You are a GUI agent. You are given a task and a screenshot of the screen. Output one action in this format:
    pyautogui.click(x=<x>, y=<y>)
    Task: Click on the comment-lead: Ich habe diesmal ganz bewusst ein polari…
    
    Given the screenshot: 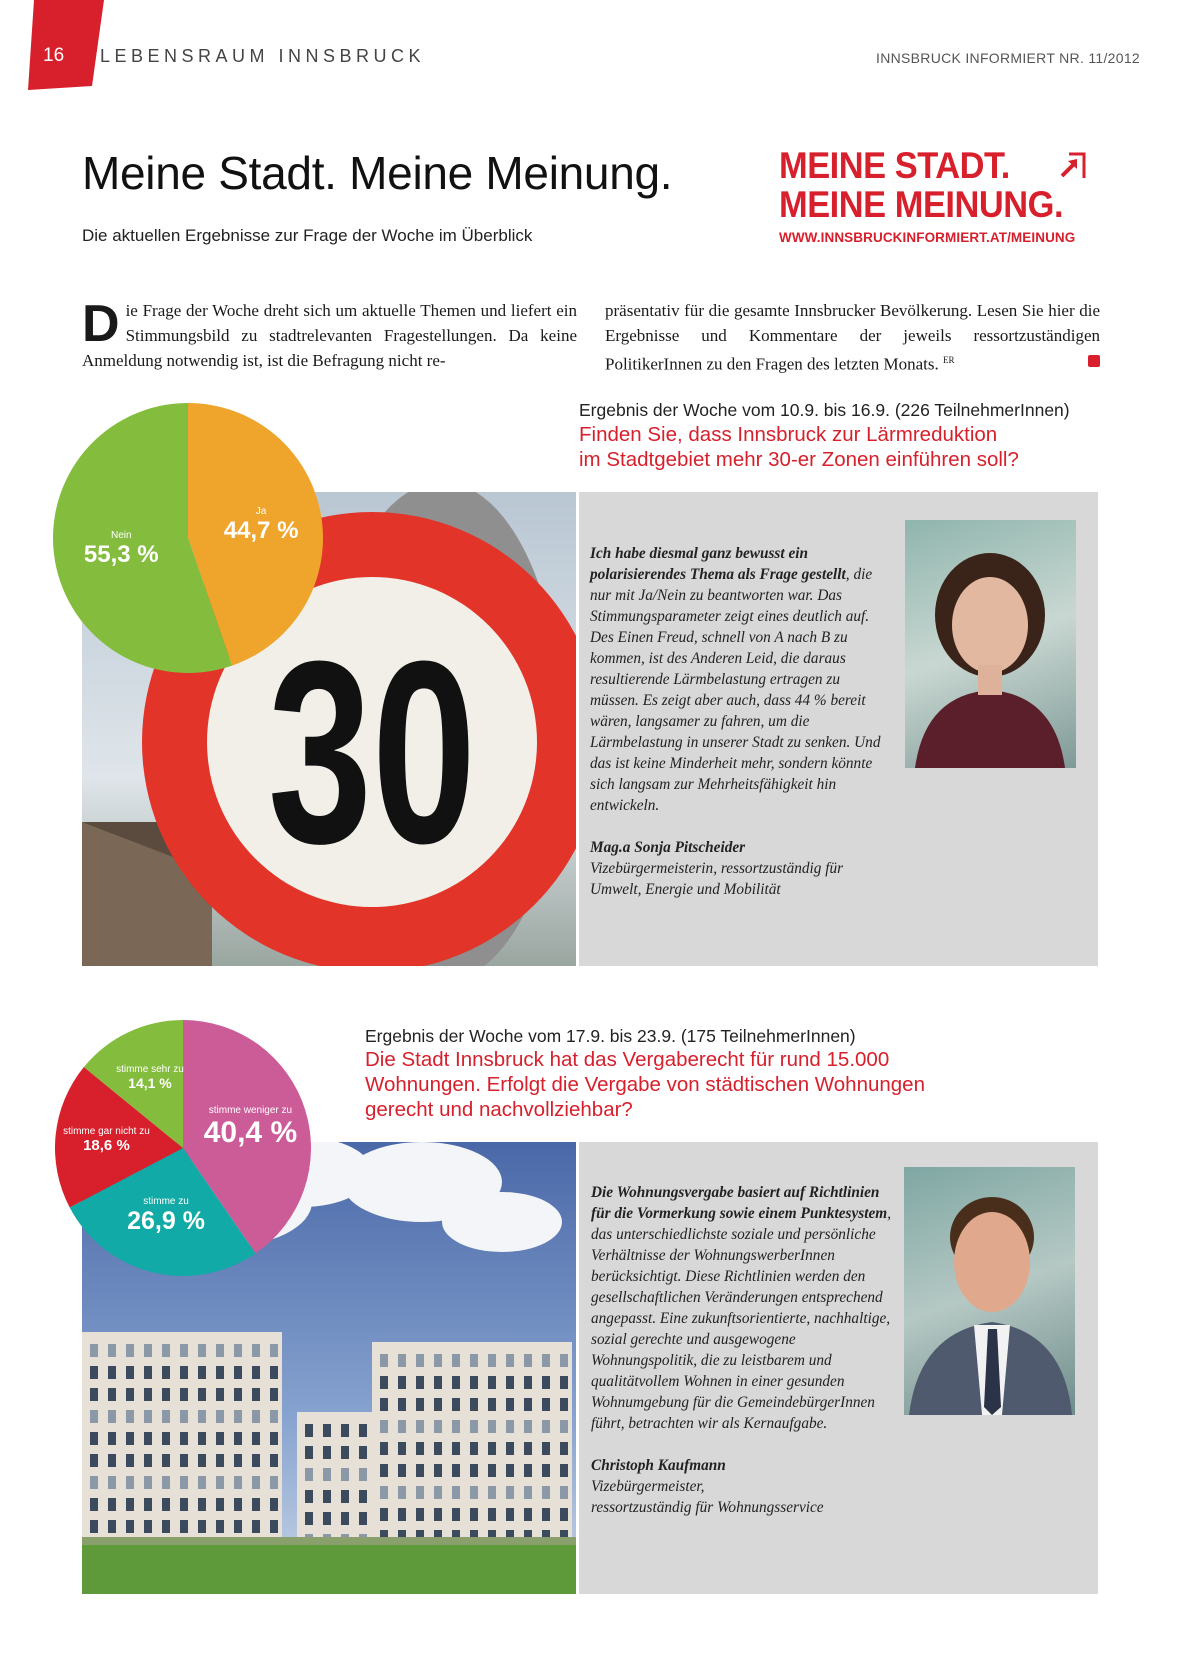 What is the action you would take?
    pyautogui.click(x=718, y=564)
    